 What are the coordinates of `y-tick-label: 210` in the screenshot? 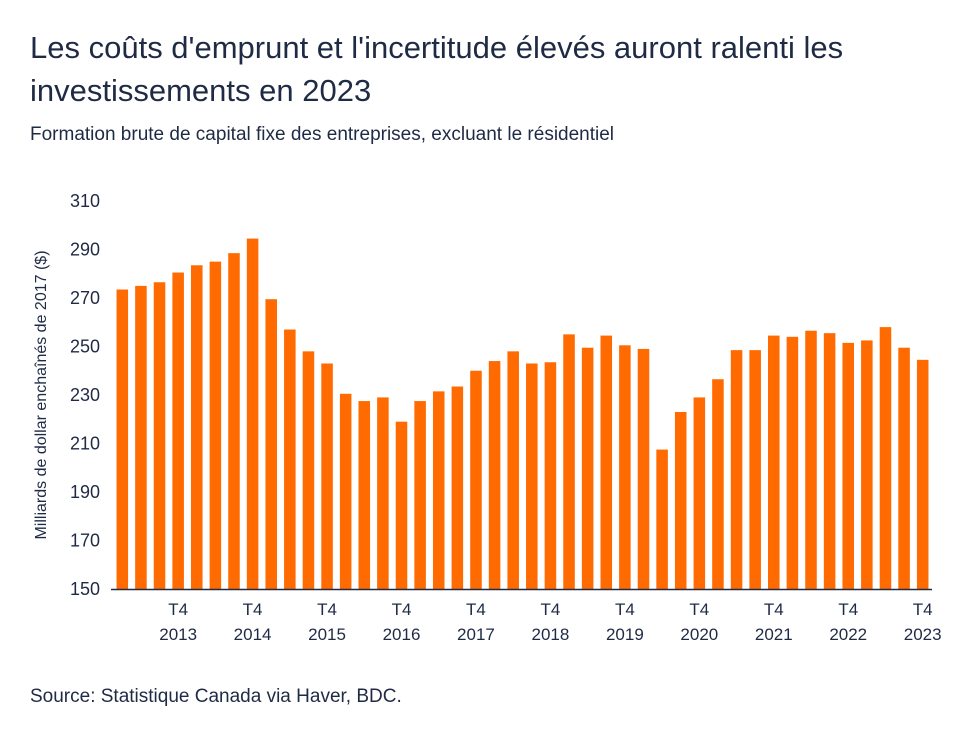 It's located at (85, 444).